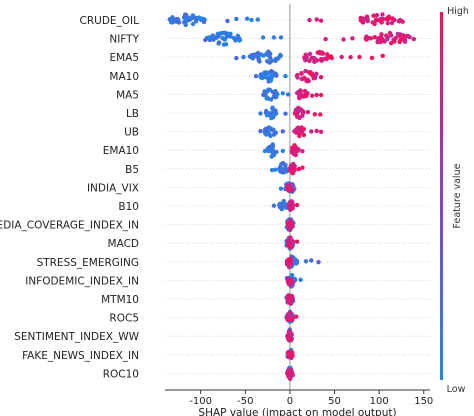  I want to click on feature-label: MACD, so click(123, 244).